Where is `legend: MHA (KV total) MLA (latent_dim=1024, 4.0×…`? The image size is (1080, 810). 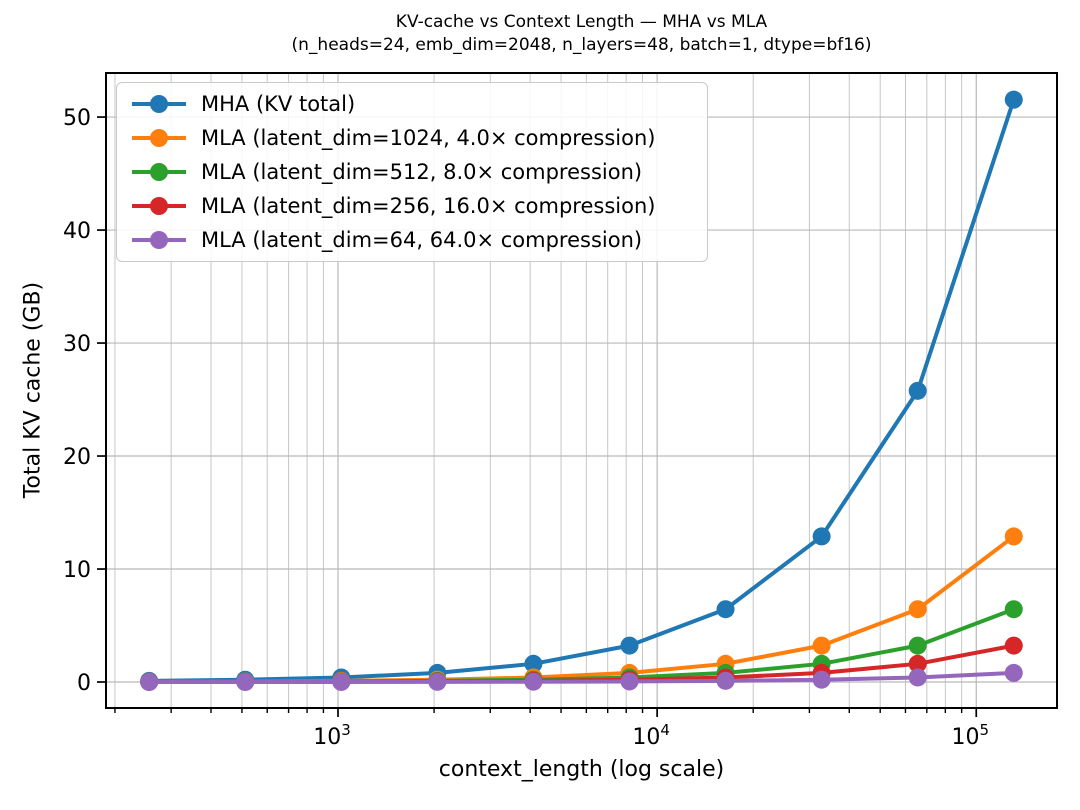
legend: MHA (KV total) MLA (latent_dim=1024, 4.0×… is located at coordinates (412, 172).